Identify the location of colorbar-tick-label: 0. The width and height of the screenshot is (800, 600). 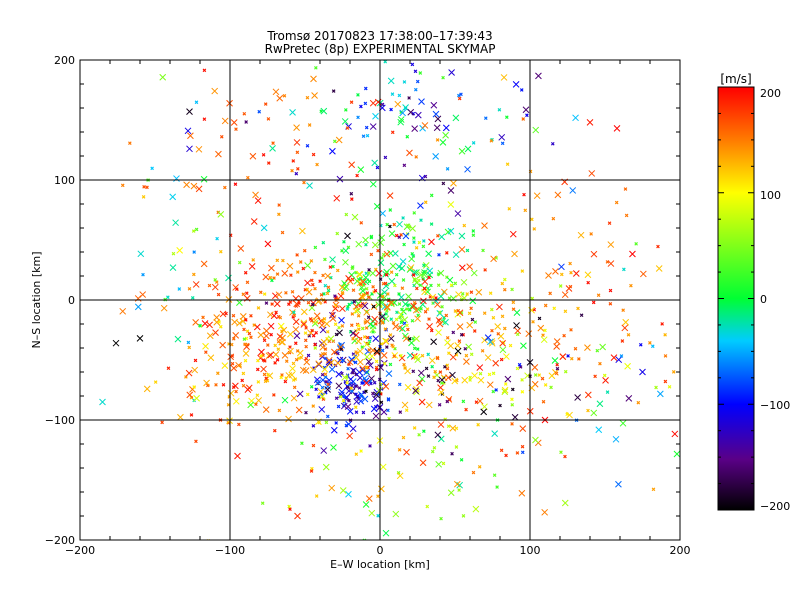
(763, 299).